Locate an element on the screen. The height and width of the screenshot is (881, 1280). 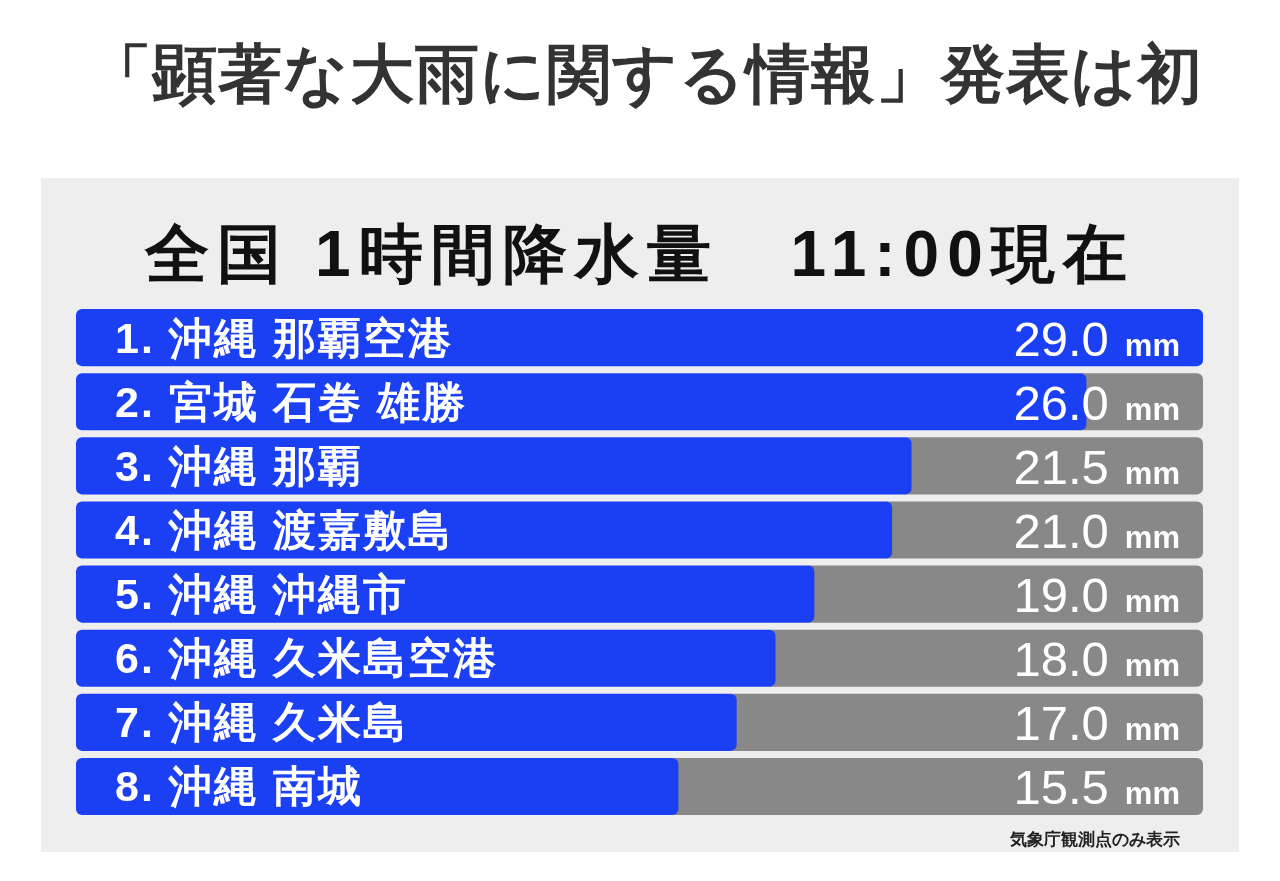
subtitle: 全国 1時間降水量 11:00現在 is located at coordinates (640, 254).